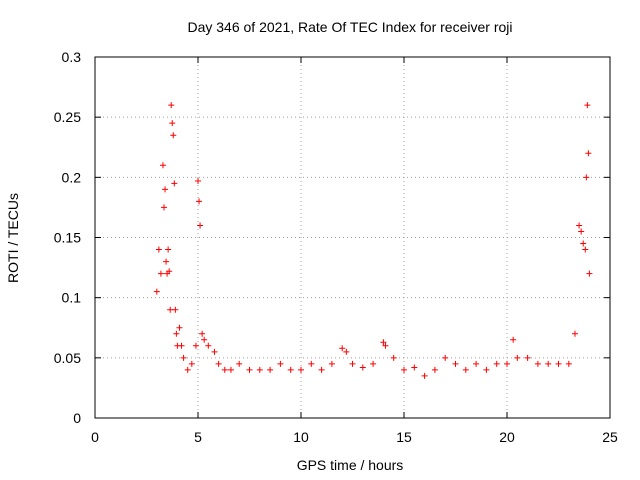  I want to click on x-axis-label: GPS time / hours, so click(350, 465).